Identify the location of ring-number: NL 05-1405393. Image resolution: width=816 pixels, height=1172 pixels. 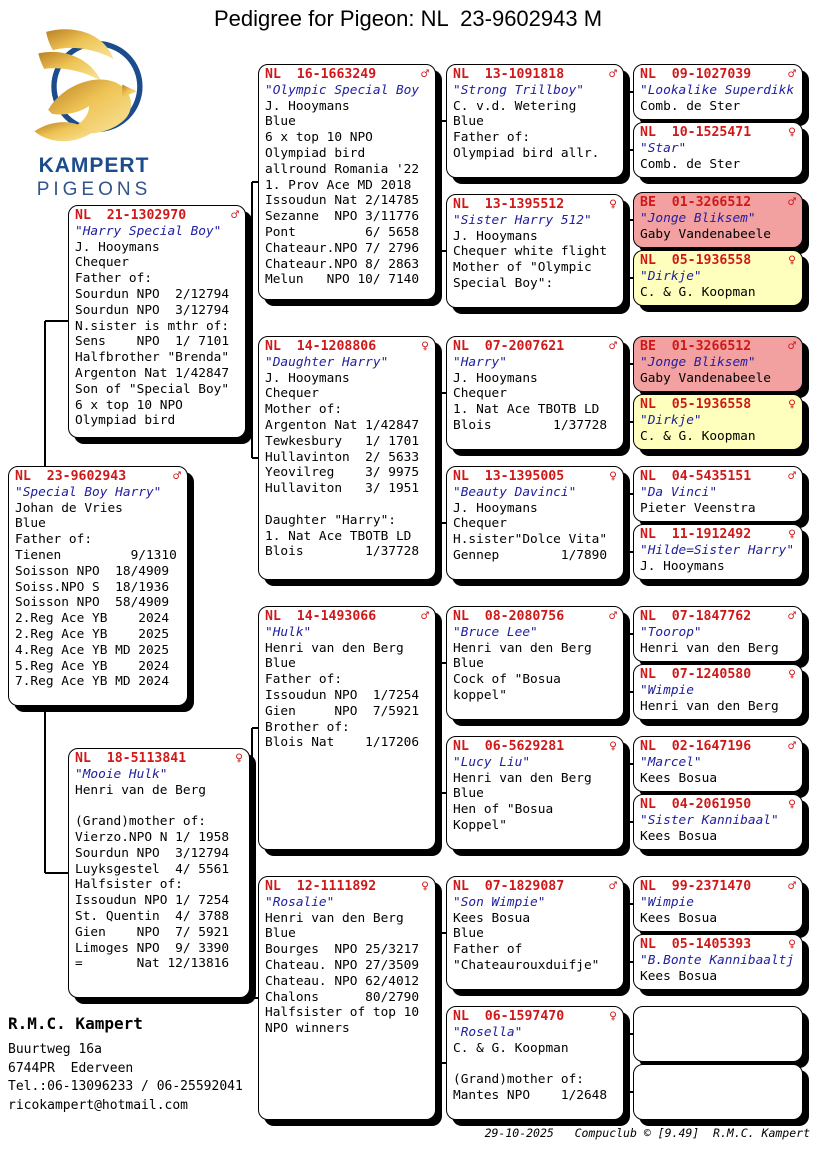
(696, 944).